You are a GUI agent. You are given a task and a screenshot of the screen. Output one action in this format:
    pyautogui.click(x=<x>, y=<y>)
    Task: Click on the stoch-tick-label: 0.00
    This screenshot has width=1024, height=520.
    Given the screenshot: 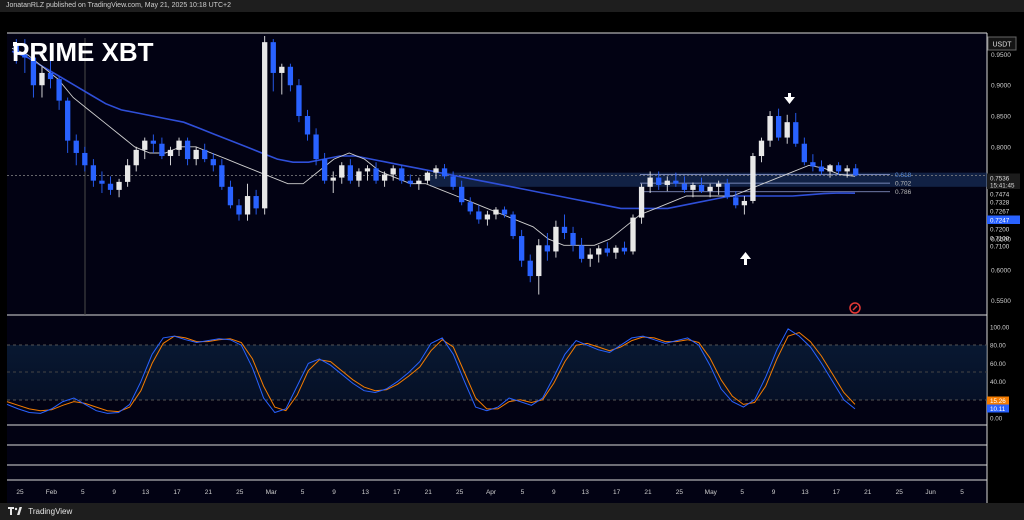 What is the action you would take?
    pyautogui.click(x=996, y=419)
    